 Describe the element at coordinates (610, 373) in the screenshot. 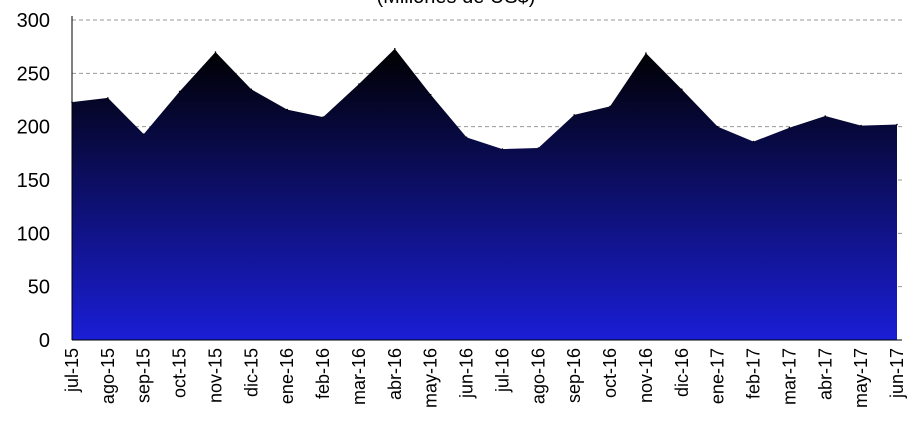

I see `x-tick-label: oct-16` at that location.